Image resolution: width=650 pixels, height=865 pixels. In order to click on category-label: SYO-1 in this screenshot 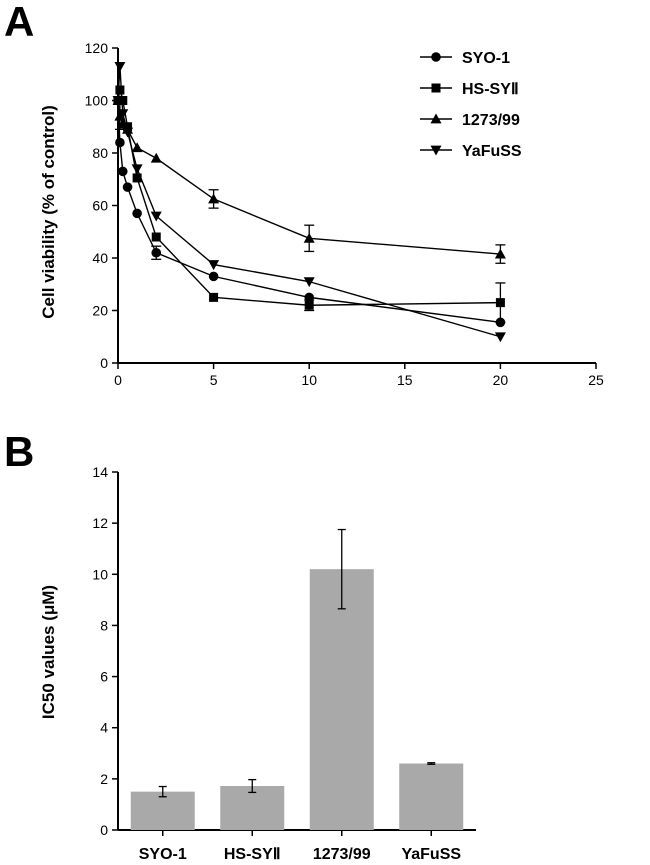, I will do `click(163, 854)`.